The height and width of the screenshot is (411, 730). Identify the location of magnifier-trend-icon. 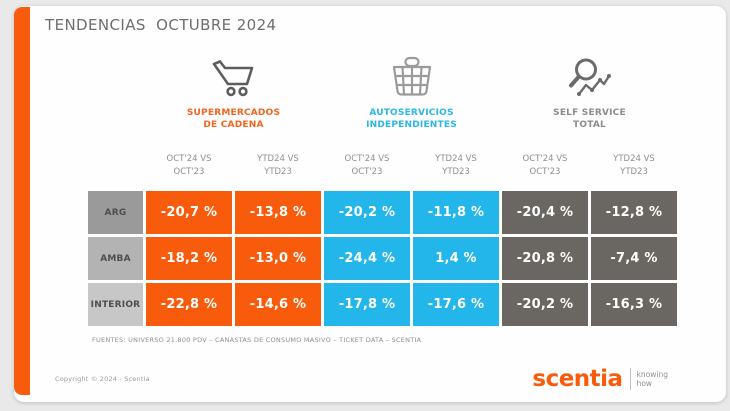
(590, 77).